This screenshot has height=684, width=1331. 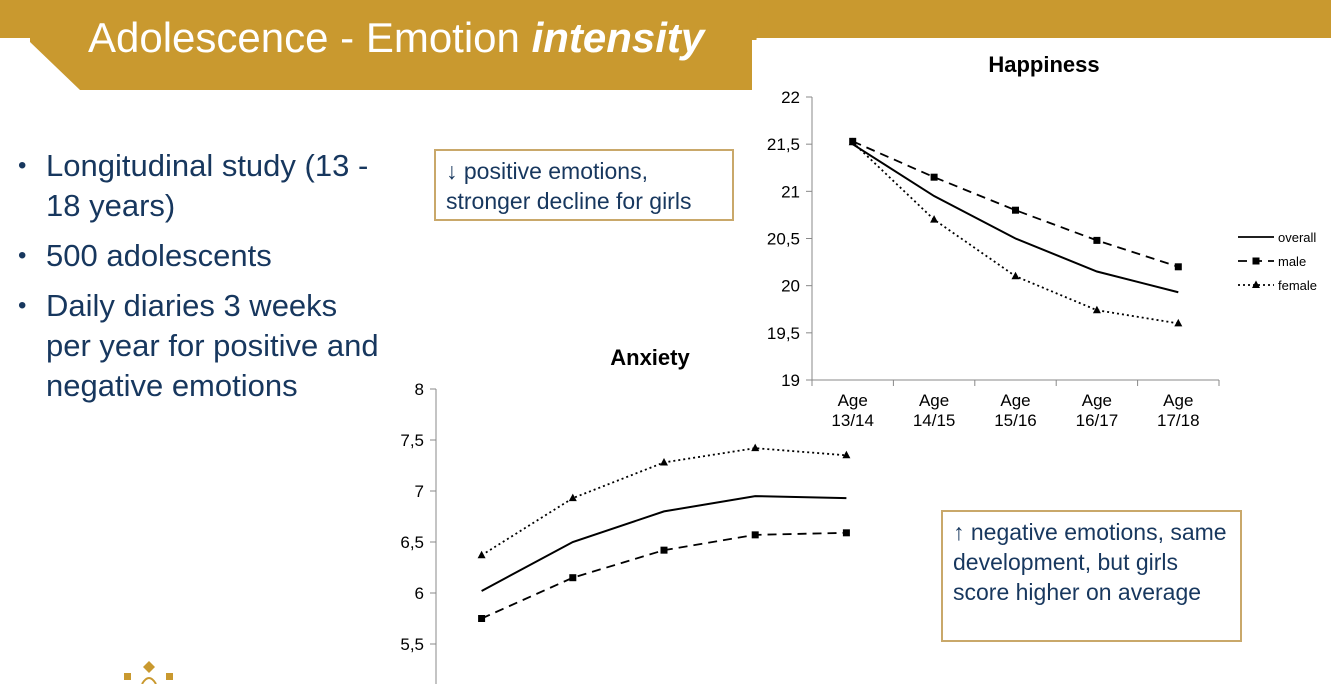 I want to click on x-tick-label-line: 13/14, so click(x=852, y=420).